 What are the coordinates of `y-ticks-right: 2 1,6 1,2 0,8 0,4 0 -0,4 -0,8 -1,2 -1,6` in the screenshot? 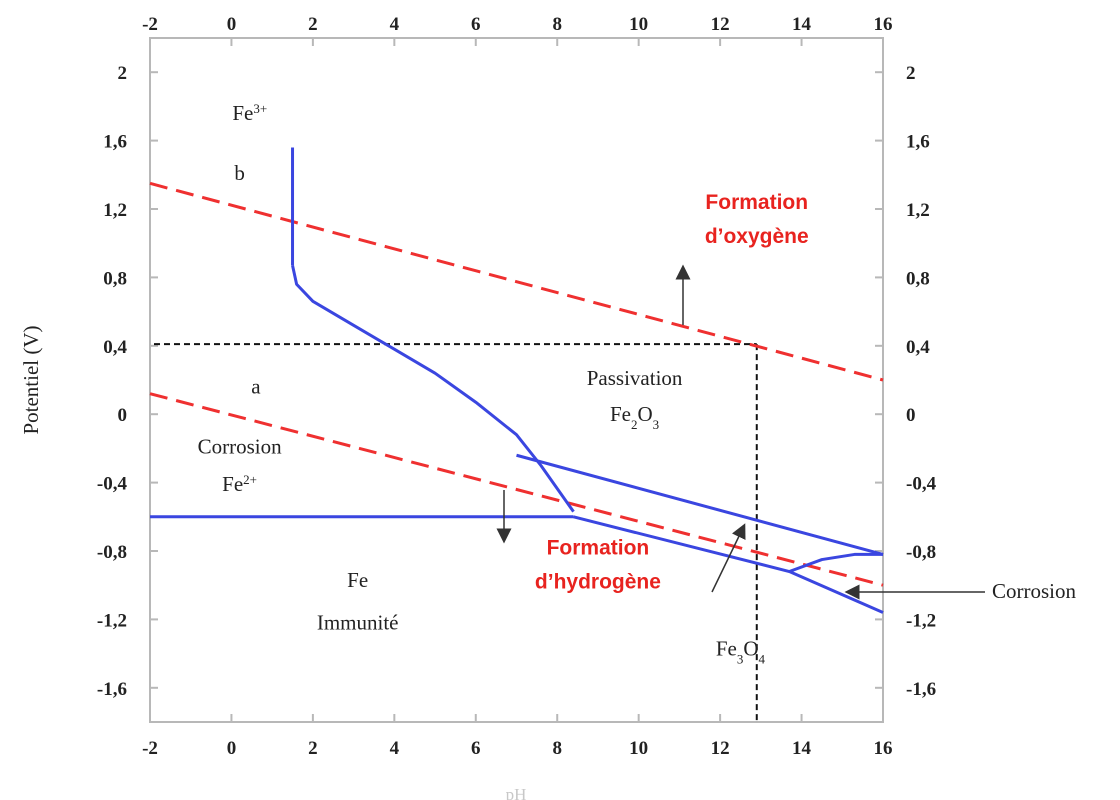 It's located at (906, 381).